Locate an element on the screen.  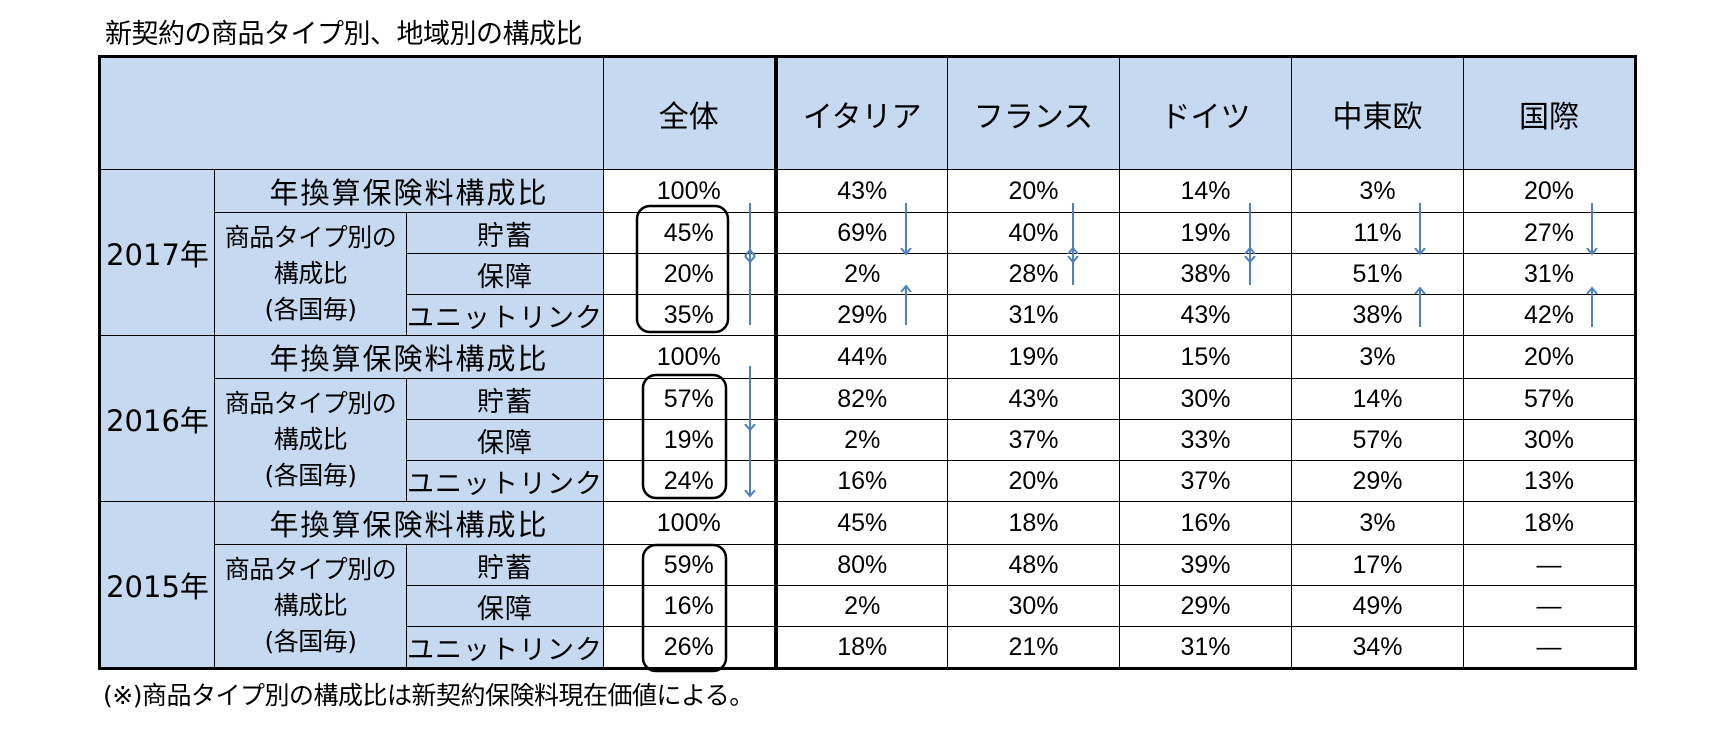
cell-2016-protection-germany: 33% is located at coordinates (1205, 440).